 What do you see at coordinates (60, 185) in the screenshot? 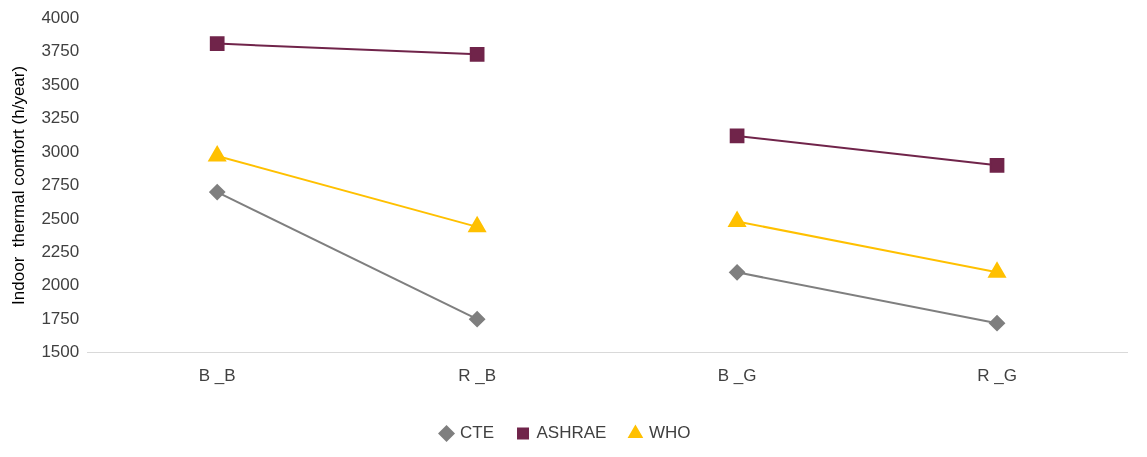
I see `y-tick-label: 2750` at bounding box center [60, 185].